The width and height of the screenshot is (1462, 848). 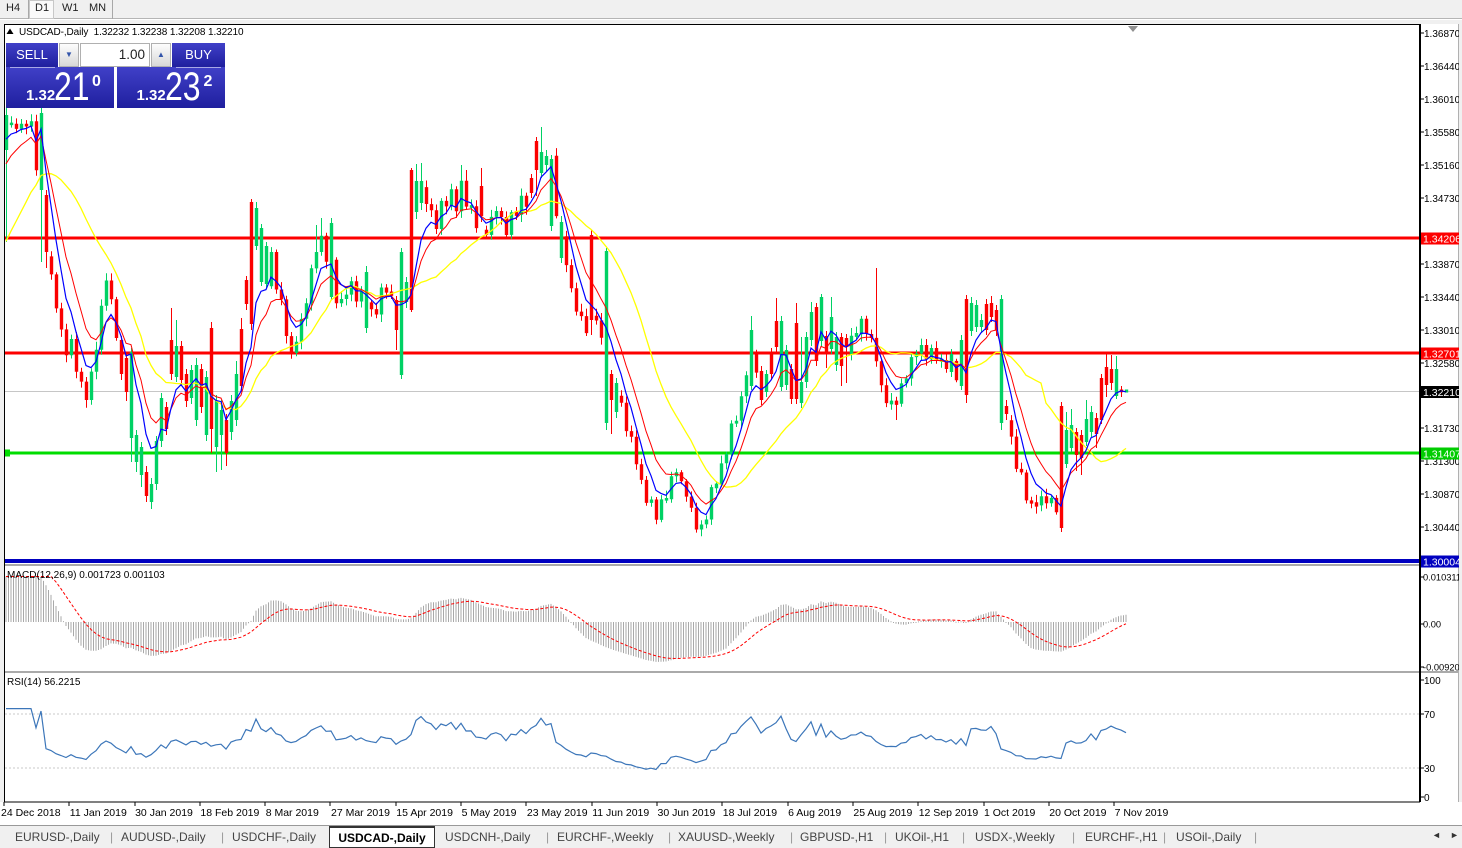 I want to click on svg-text: 1.30870, so click(x=1442, y=495).